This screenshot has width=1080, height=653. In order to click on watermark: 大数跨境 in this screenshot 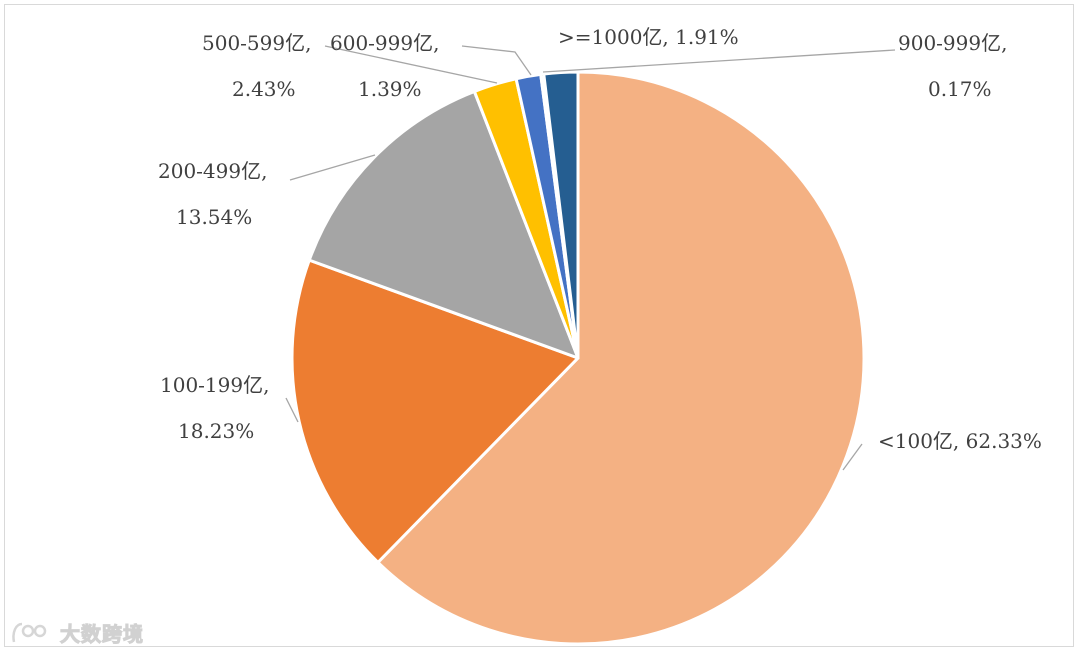, I will do `click(77, 632)`.